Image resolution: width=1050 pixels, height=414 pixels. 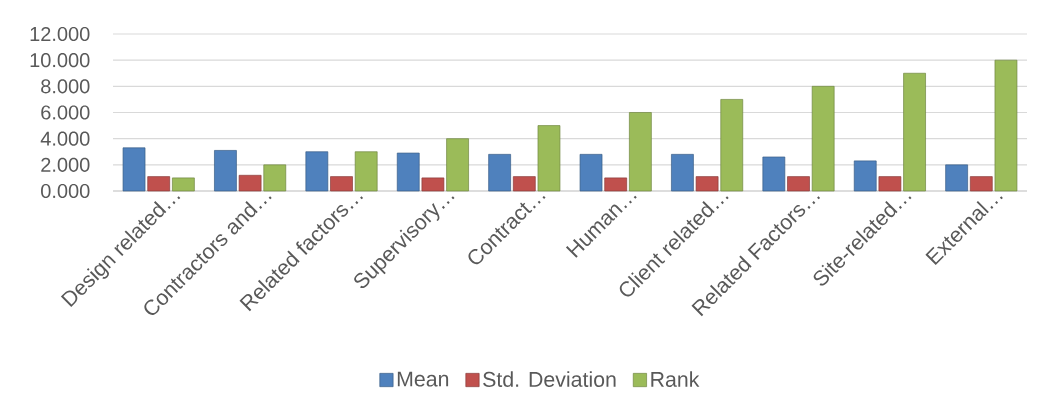 What do you see at coordinates (65, 164) in the screenshot?
I see `y-tick-label: 2.000` at bounding box center [65, 164].